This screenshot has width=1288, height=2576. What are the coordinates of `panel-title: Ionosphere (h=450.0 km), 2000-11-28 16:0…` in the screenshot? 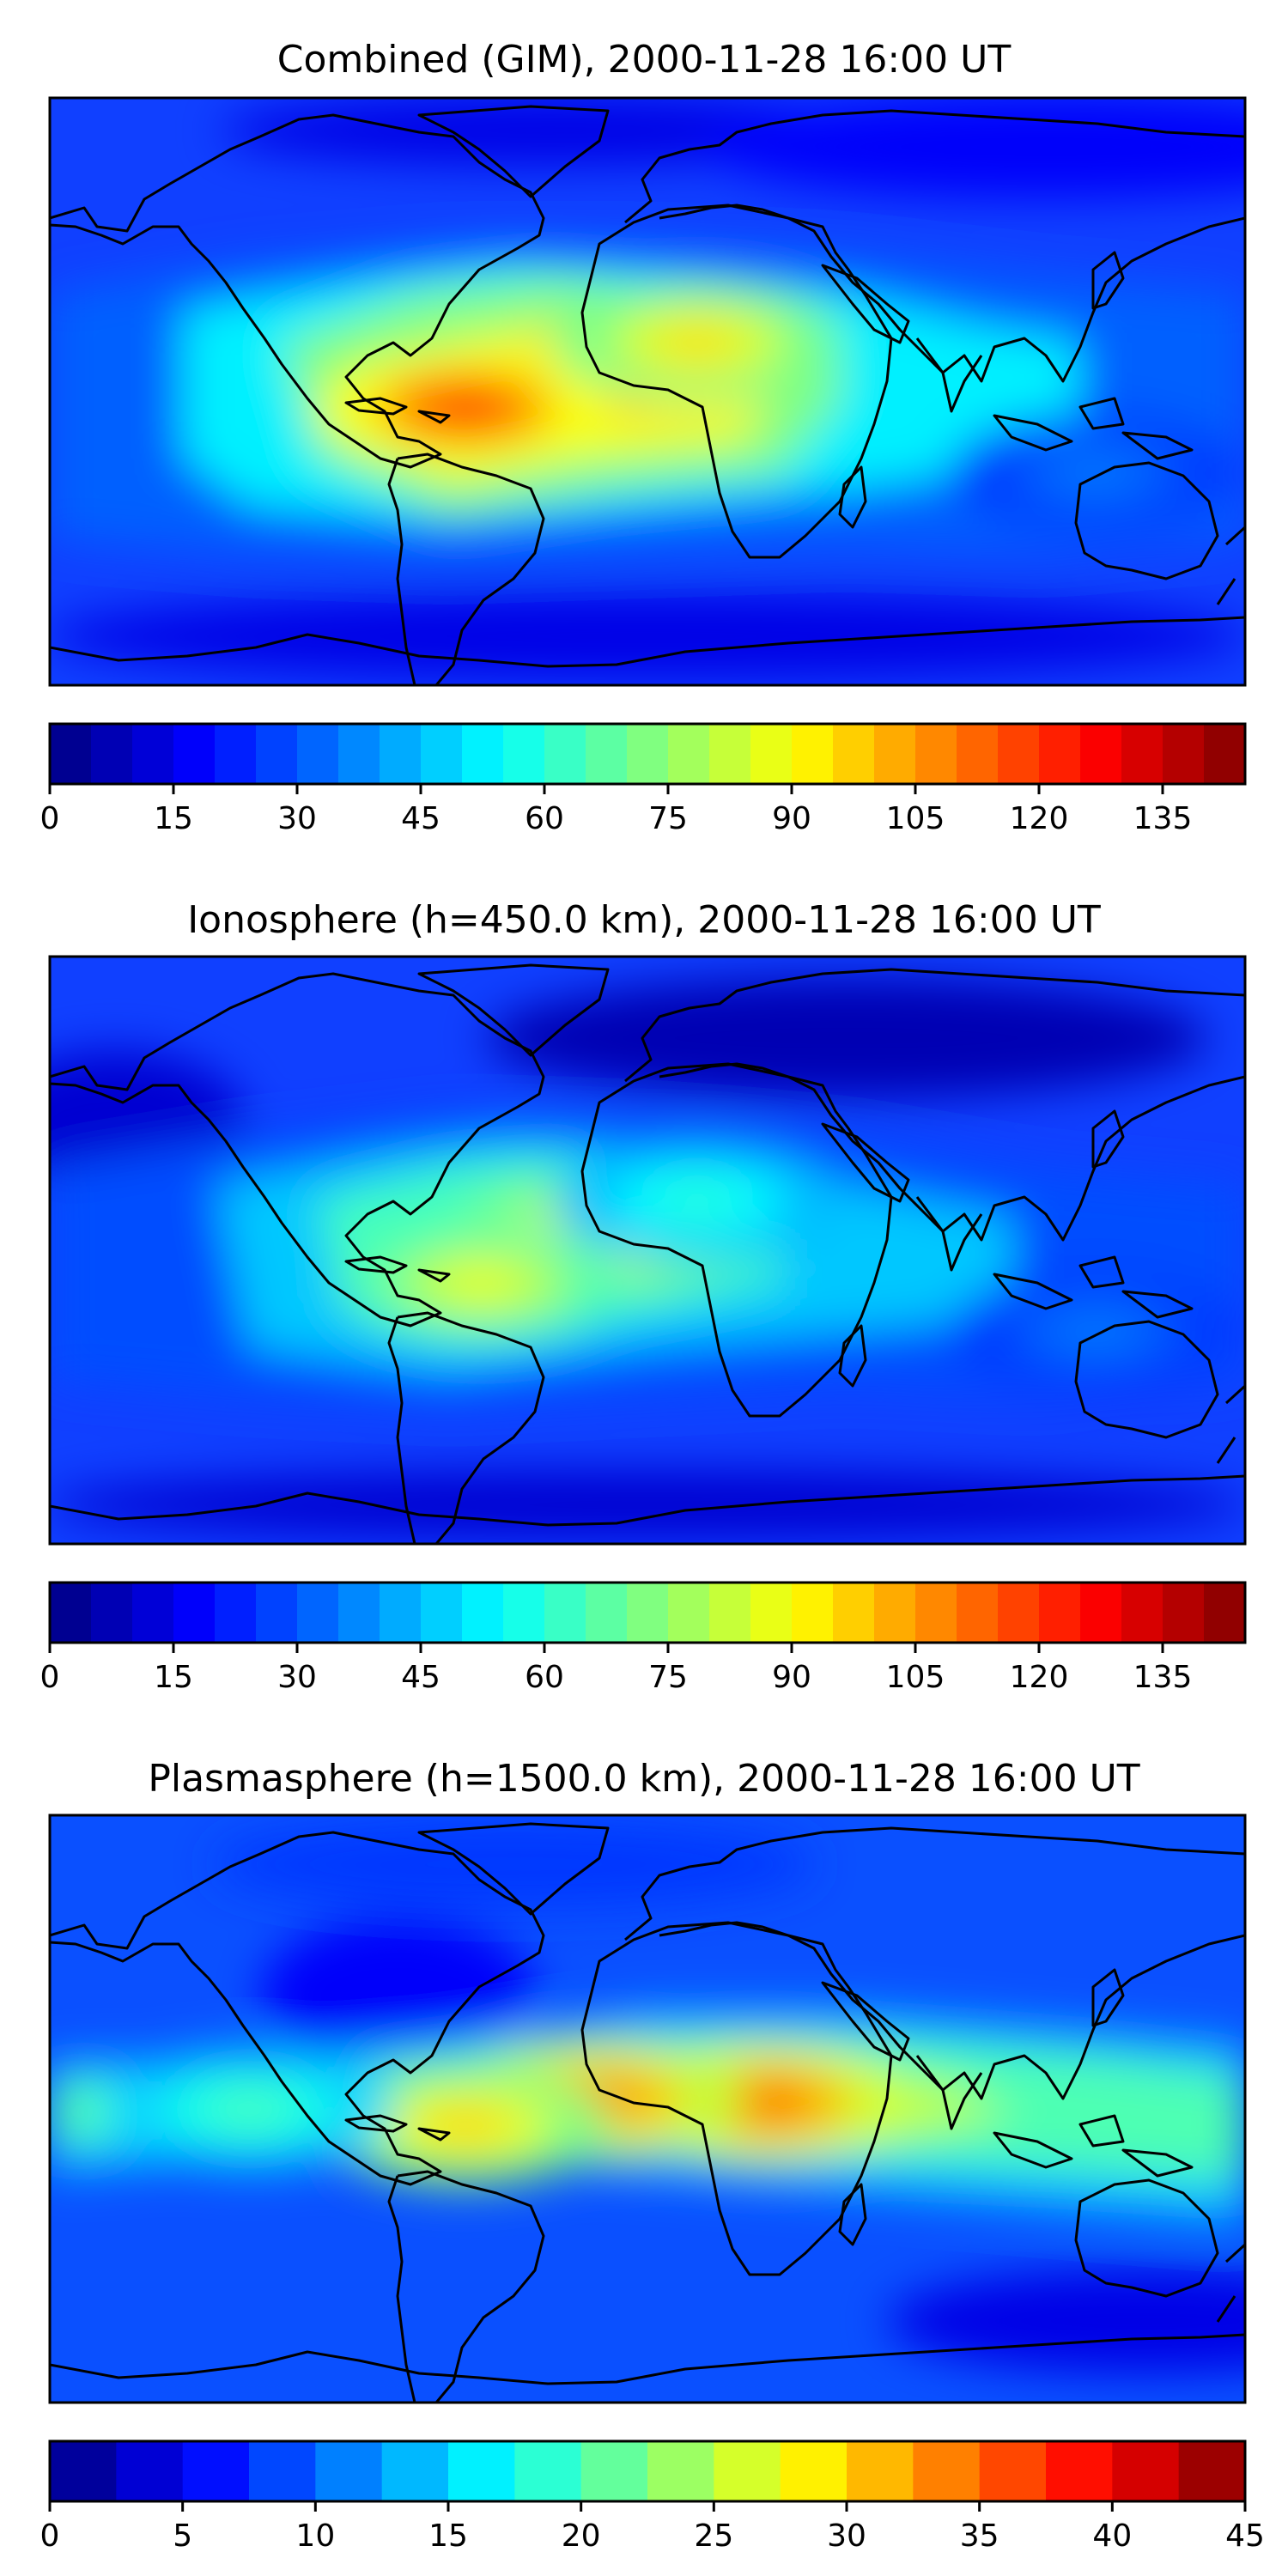 It's located at (644, 920).